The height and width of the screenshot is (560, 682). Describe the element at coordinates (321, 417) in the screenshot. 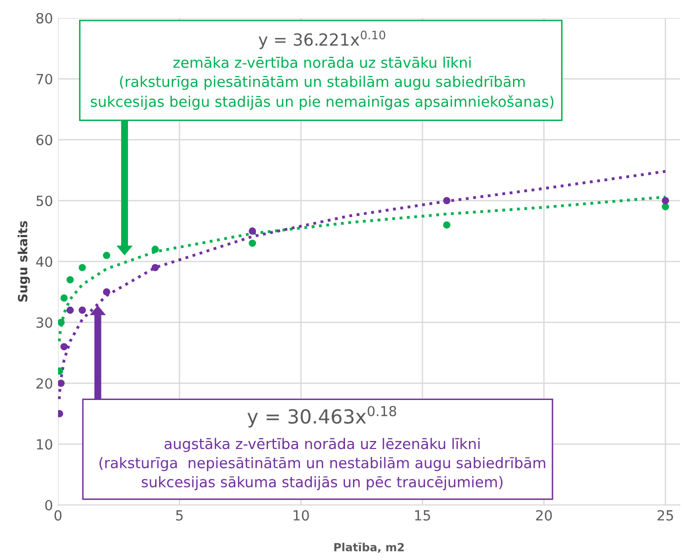

I see `annotation: y = 30.463x$^{0.18}$` at that location.